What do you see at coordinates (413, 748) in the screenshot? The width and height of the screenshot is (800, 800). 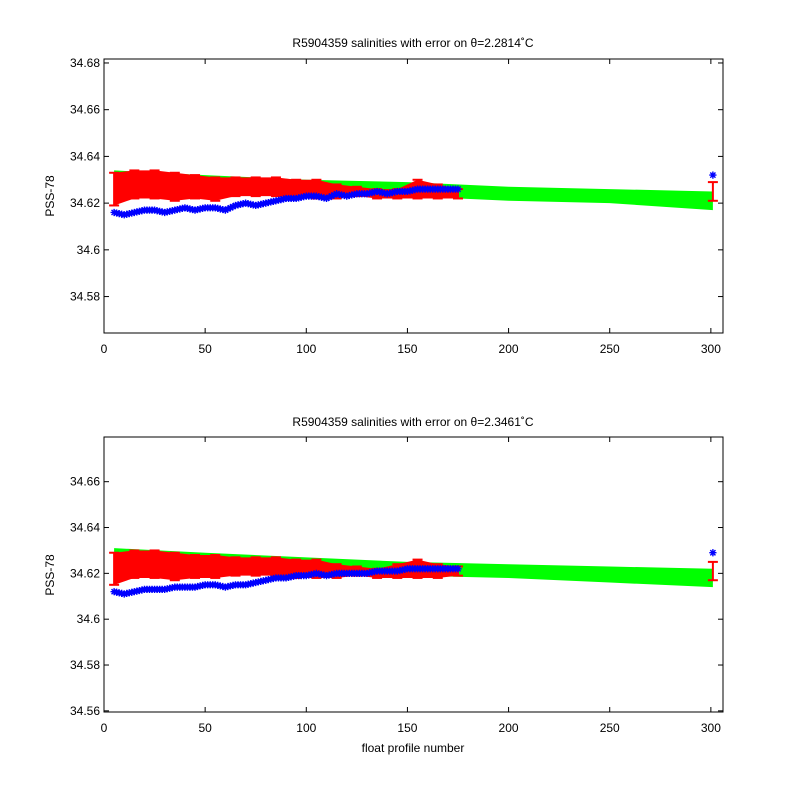 I see `x-axis-label: float profile number` at bounding box center [413, 748].